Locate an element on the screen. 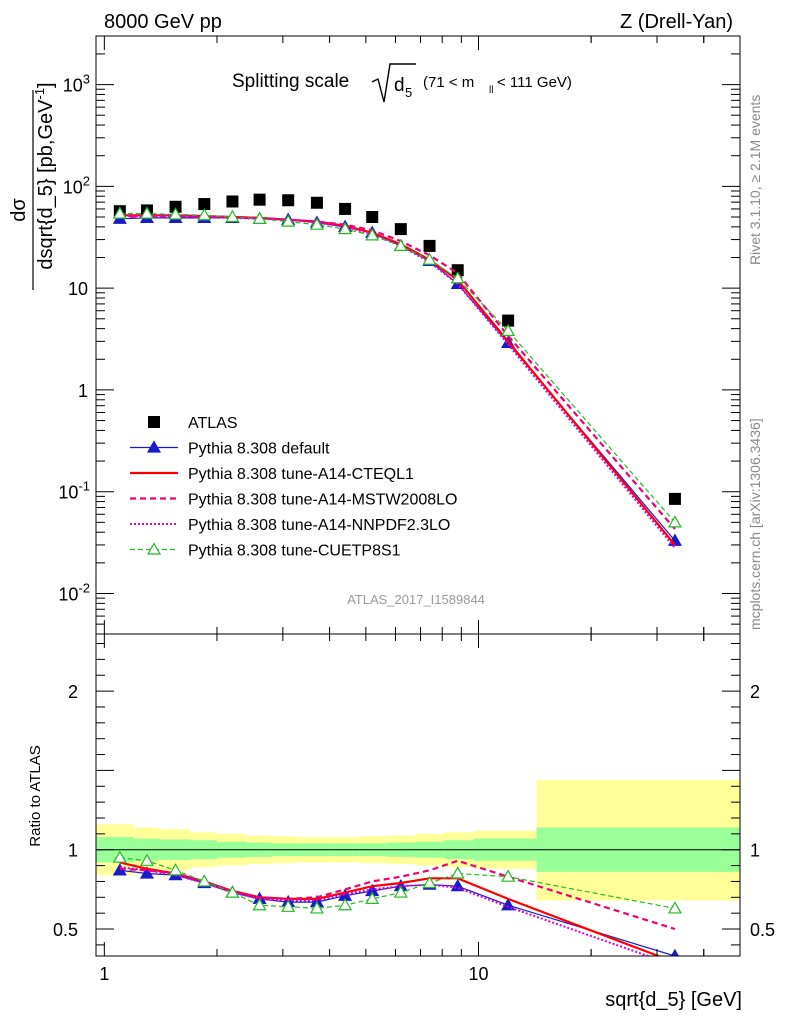 This screenshot has width=786, height=1024. mcplots-note: mcplots.cern.ch [arXiv:1306.3436] is located at coordinates (755, 524).